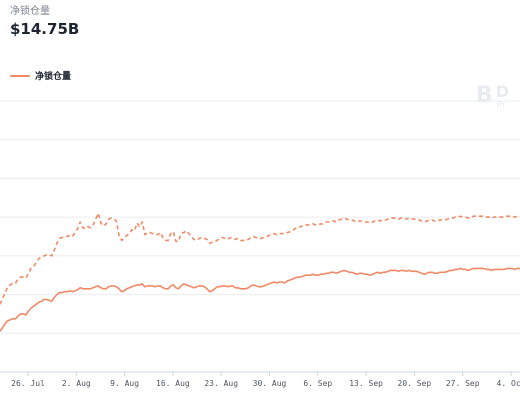  Describe the element at coordinates (463, 383) in the screenshot. I see `x-tick-label: 27. Sep` at that location.